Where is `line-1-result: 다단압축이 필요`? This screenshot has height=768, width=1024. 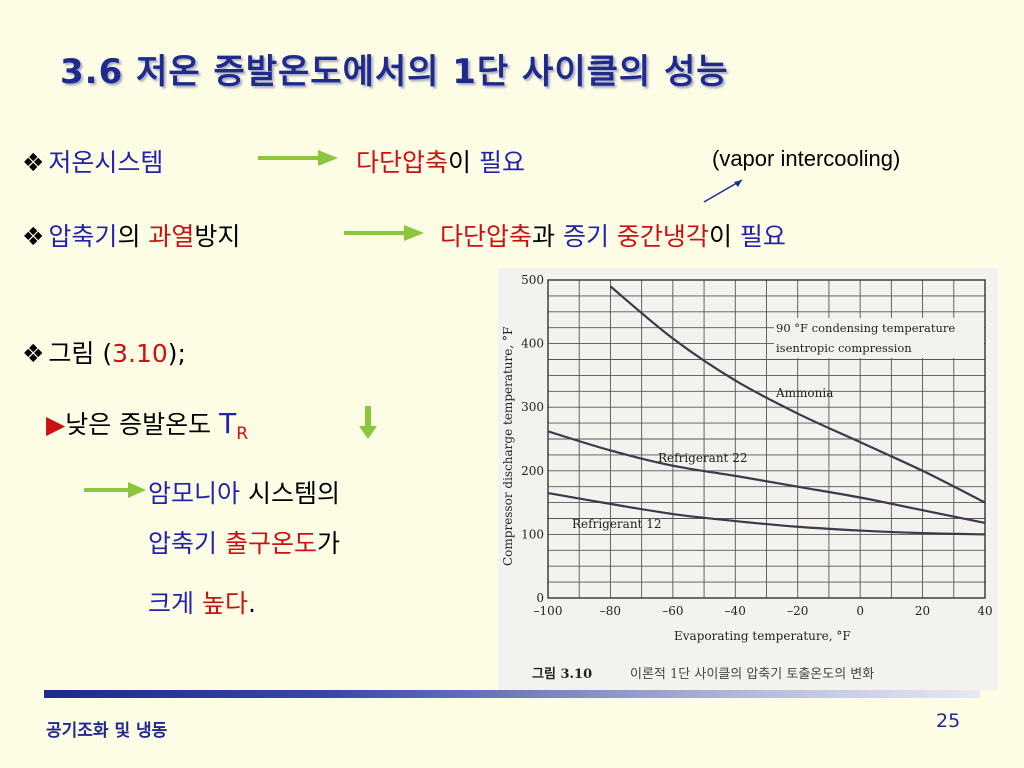
line-1-result: 다단압축이 필요 is located at coordinates (440, 161).